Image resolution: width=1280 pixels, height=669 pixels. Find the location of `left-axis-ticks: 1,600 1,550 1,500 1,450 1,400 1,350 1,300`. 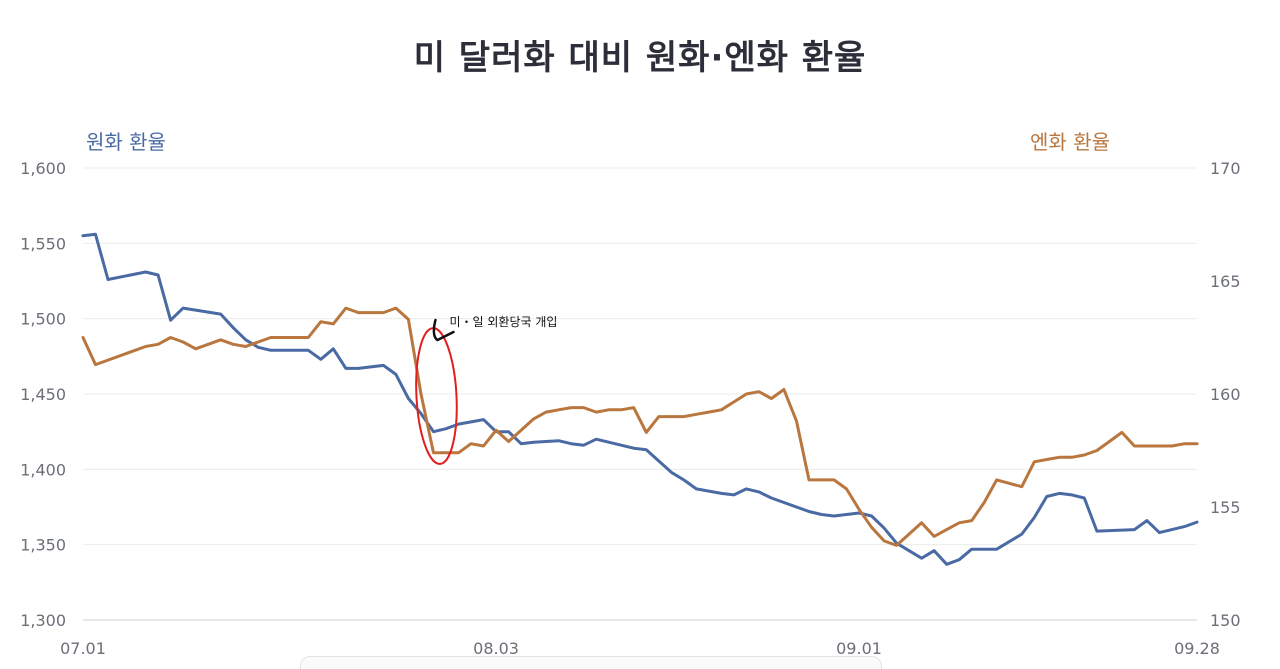

left-axis-ticks: 1,600 1,550 1,500 1,450 1,400 1,350 1,300 is located at coordinates (43, 394).